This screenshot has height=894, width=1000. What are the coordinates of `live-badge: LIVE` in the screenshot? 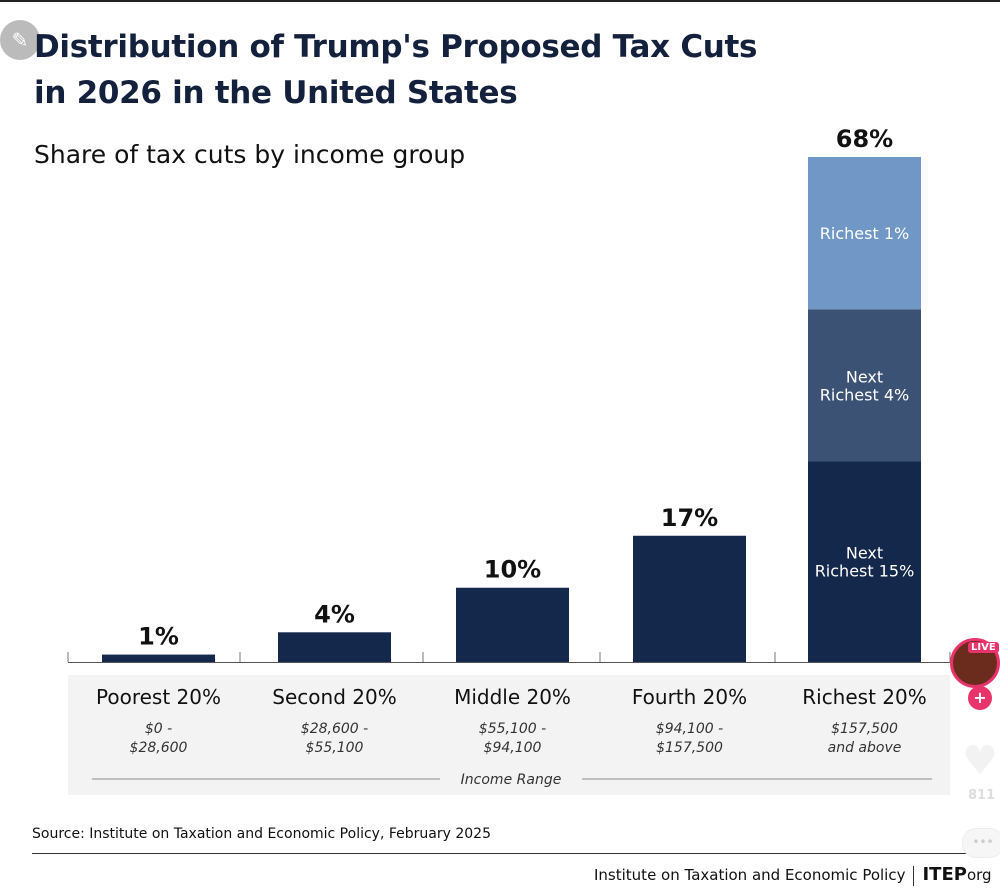 It's located at (983, 647).